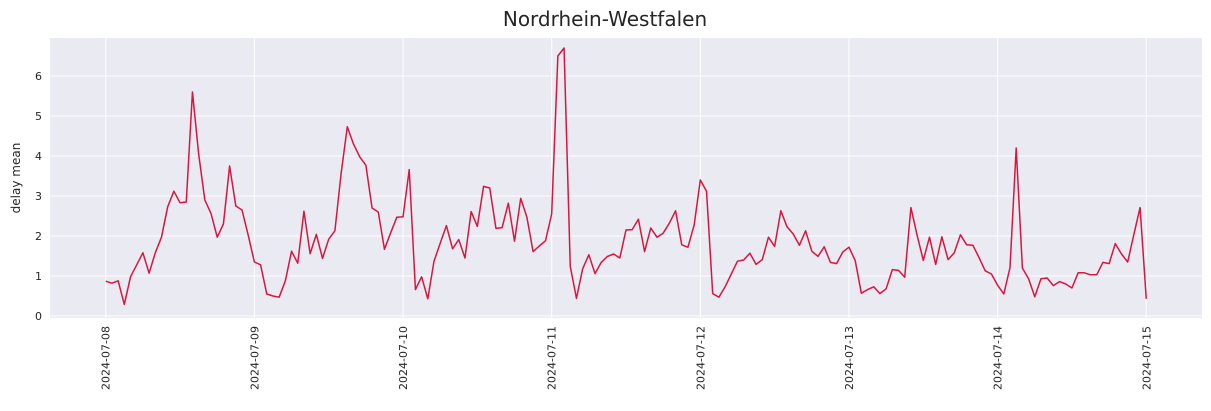 This screenshot has height=411, width=1211. What do you see at coordinates (38, 156) in the screenshot?
I see `y-tick-label: 4` at bounding box center [38, 156].